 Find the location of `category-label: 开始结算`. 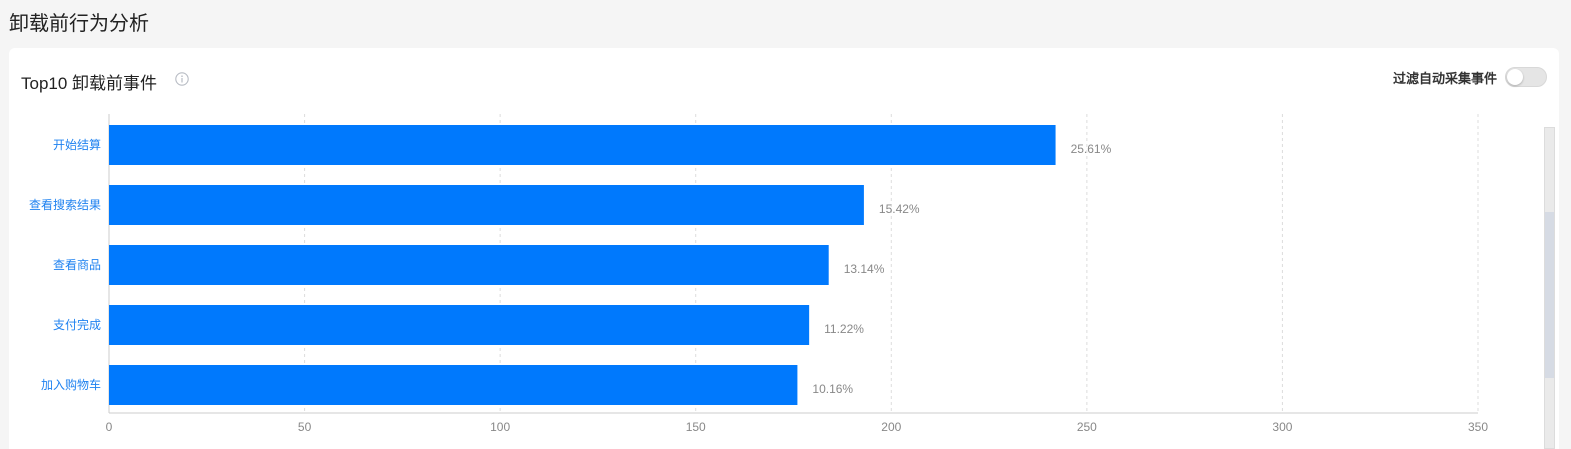

category-label: 开始结算 is located at coordinates (77, 144).